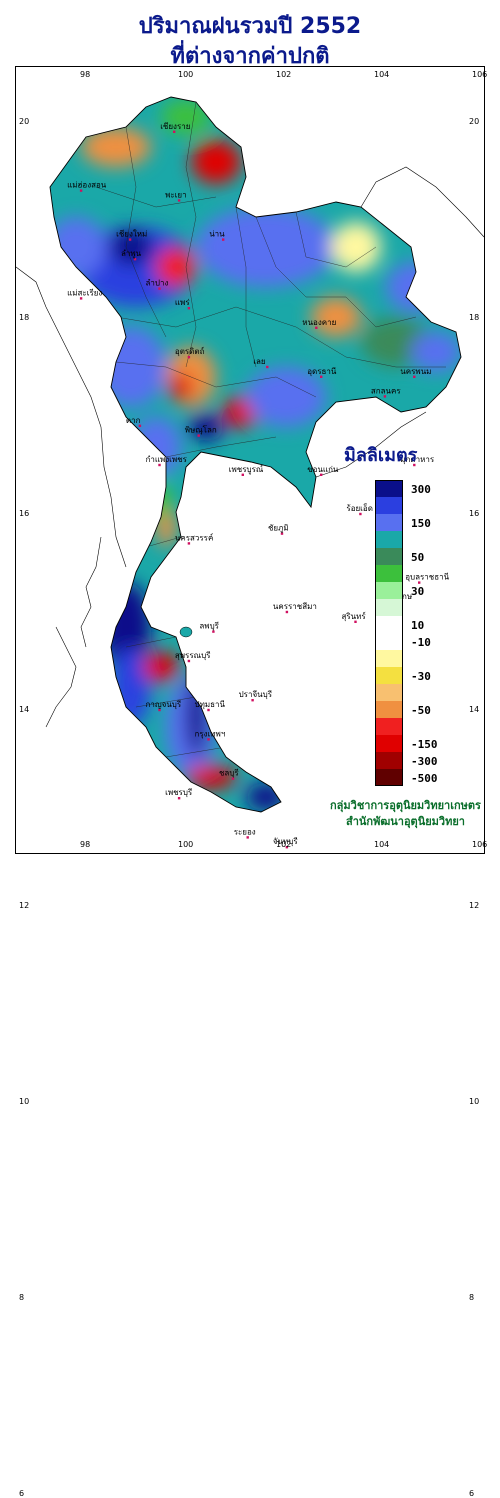  Describe the element at coordinates (278, 529) in the screenshot. I see `place-label: ชัยภูมิ` at that location.